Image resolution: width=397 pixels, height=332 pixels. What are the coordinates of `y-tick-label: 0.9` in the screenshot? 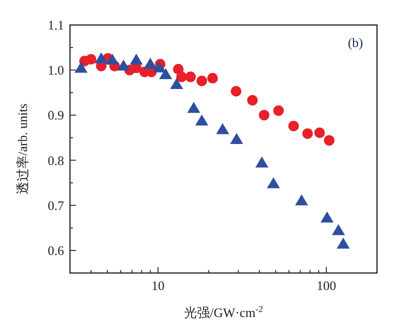 It's located at (56, 115).